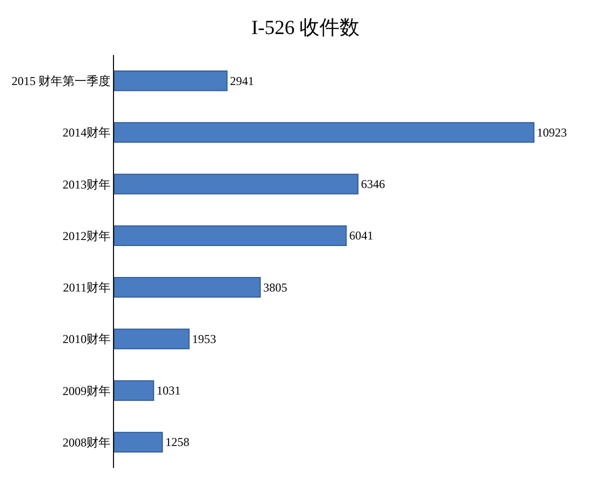 This screenshot has width=611, height=498. Describe the element at coordinates (242, 81) in the screenshot. I see `data-label: 2941` at that location.